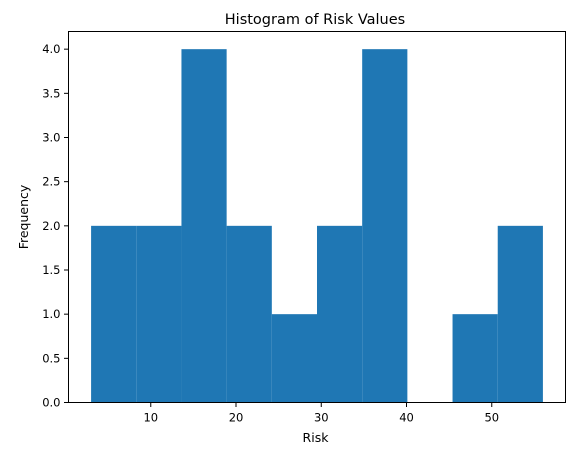  What do you see at coordinates (315, 20) in the screenshot?
I see `chart-title: Histogram of Risk Values` at bounding box center [315, 20].